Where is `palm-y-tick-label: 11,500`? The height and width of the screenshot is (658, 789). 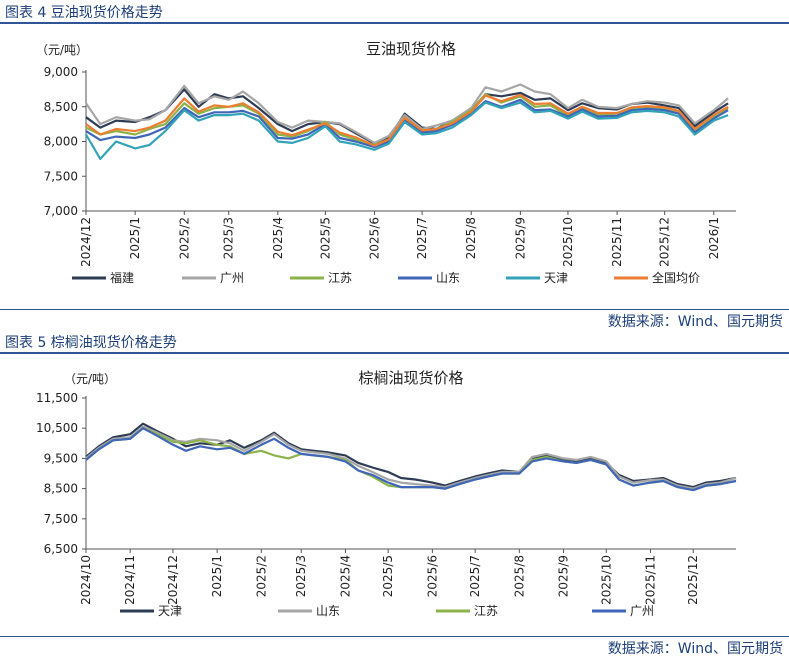 palm-y-tick-label: 11,500 is located at coordinates (57, 398).